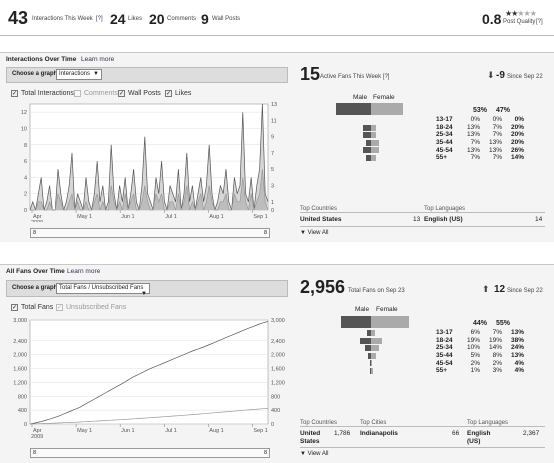 The height and width of the screenshot is (463, 554). I want to click on female-total-percent: 55%, so click(503, 323).